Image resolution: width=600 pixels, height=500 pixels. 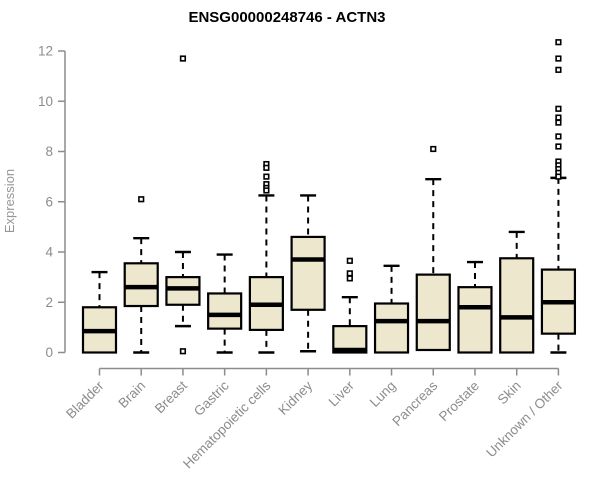 What do you see at coordinates (49, 151) in the screenshot?
I see `y-tick-label: 8` at bounding box center [49, 151].